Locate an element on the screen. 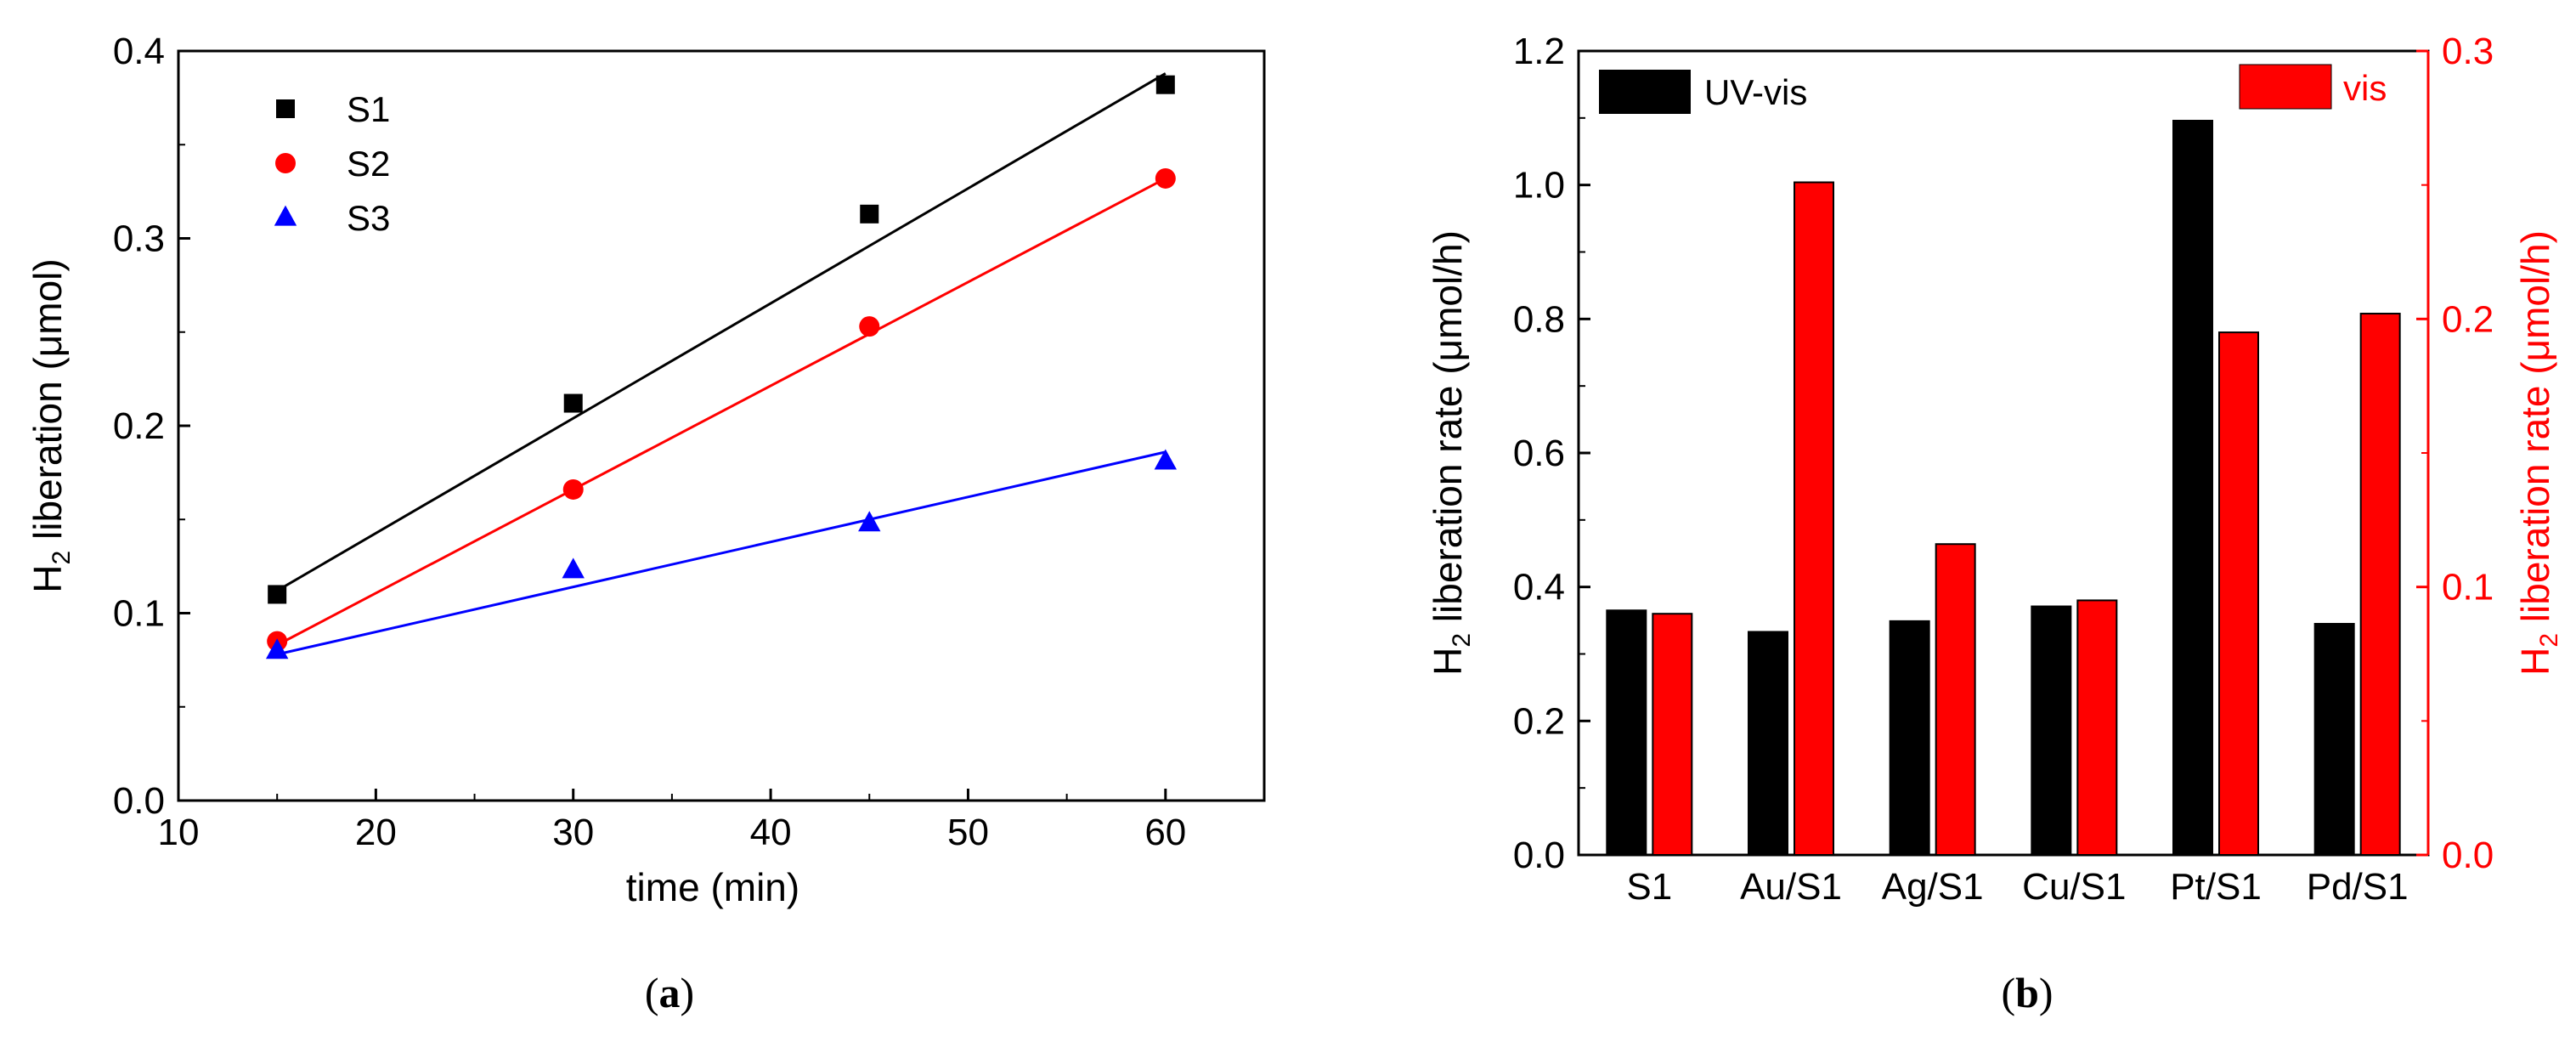 The width and height of the screenshot is (2576, 1047). chart-a-y-axis-label: H2 liberation (μmol) is located at coordinates (50, 425).